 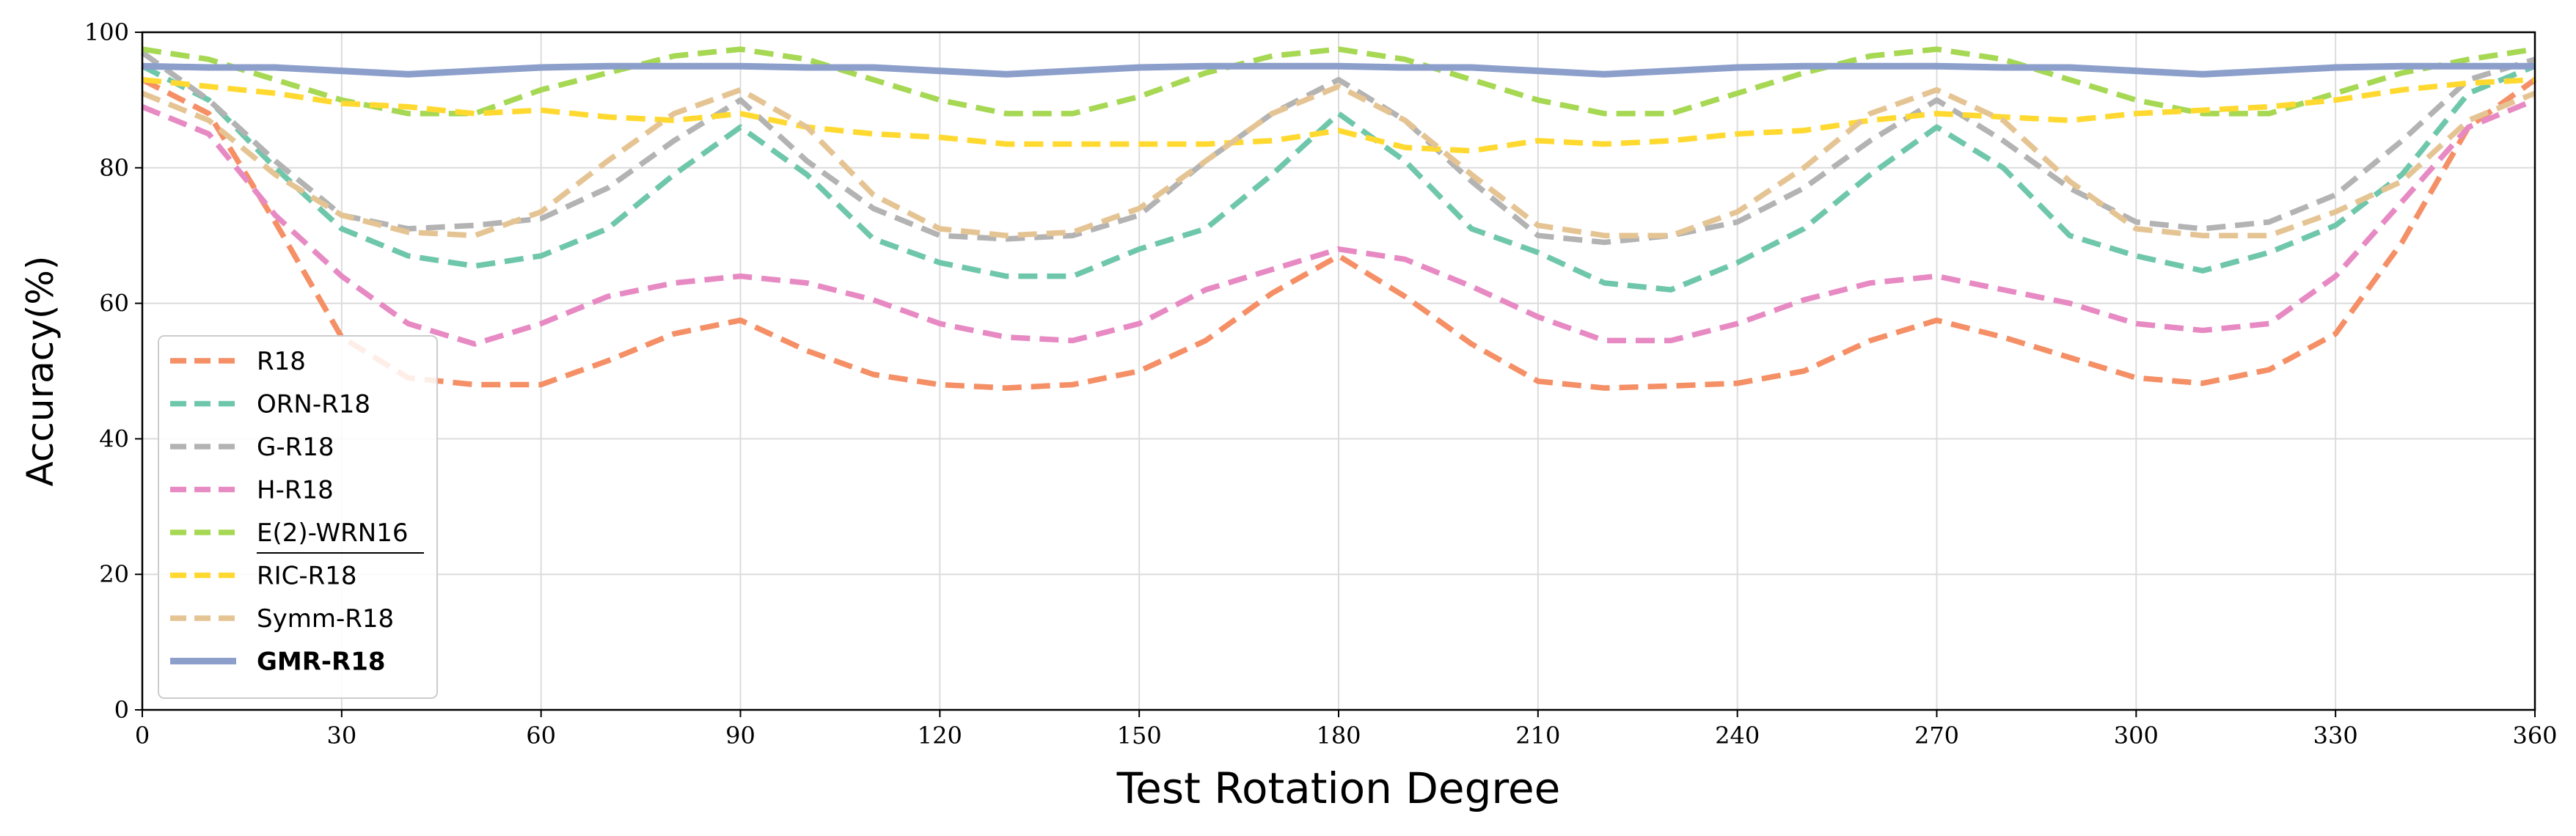 What do you see at coordinates (321, 662) in the screenshot?
I see `legend-label-gmr-r18: GMR-R18` at bounding box center [321, 662].